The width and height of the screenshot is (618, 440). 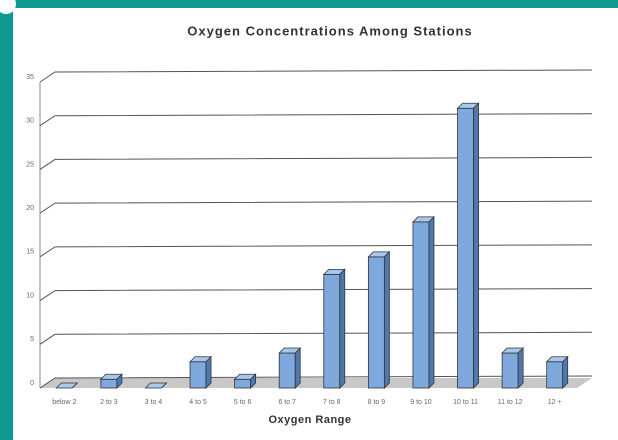 What do you see at coordinates (510, 402) in the screenshot?
I see `x-tick-label: 11 to 12` at bounding box center [510, 402].